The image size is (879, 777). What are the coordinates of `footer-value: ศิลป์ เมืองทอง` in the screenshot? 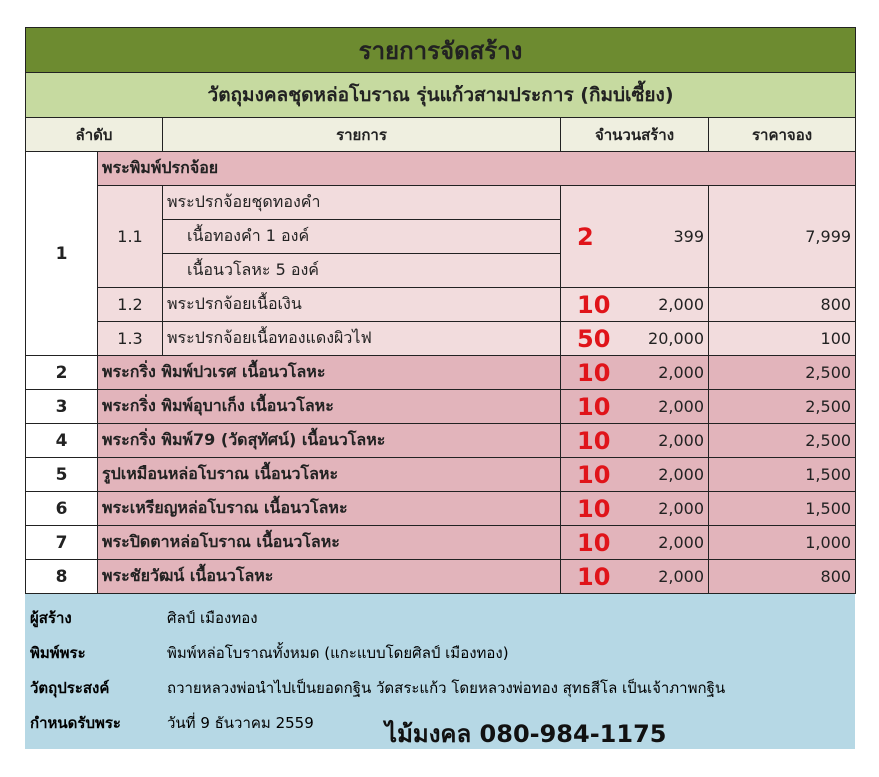 It's located at (212, 618).